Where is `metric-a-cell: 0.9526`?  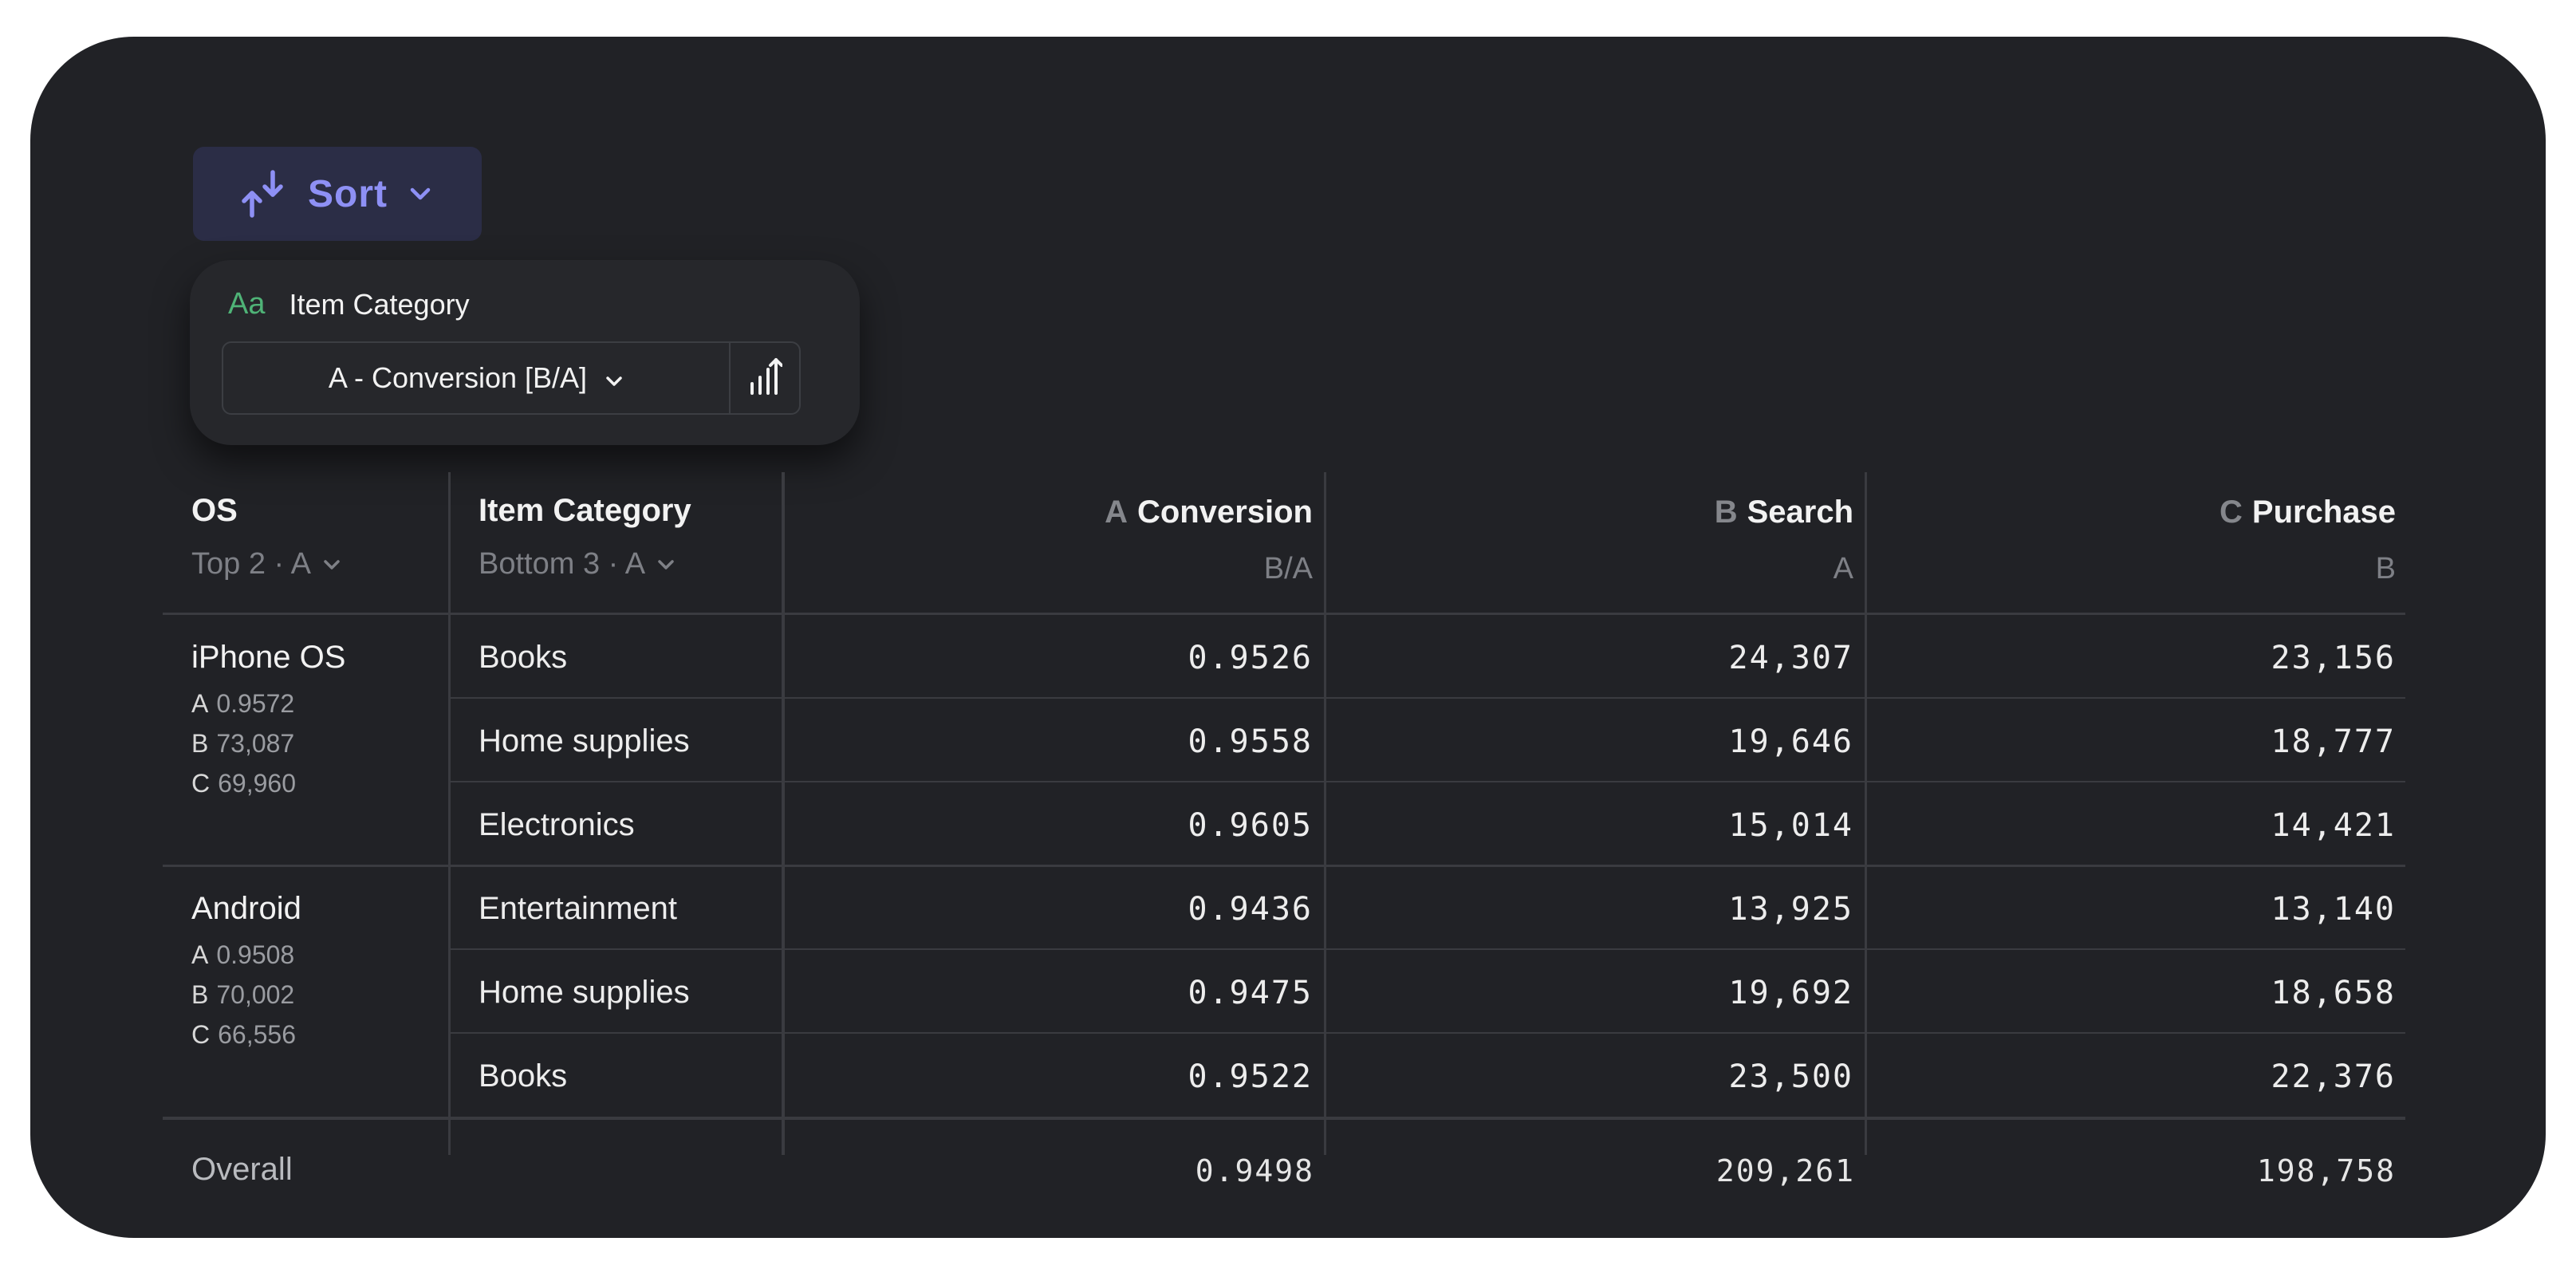
metric-a-cell: 0.9526 is located at coordinates (1250, 658).